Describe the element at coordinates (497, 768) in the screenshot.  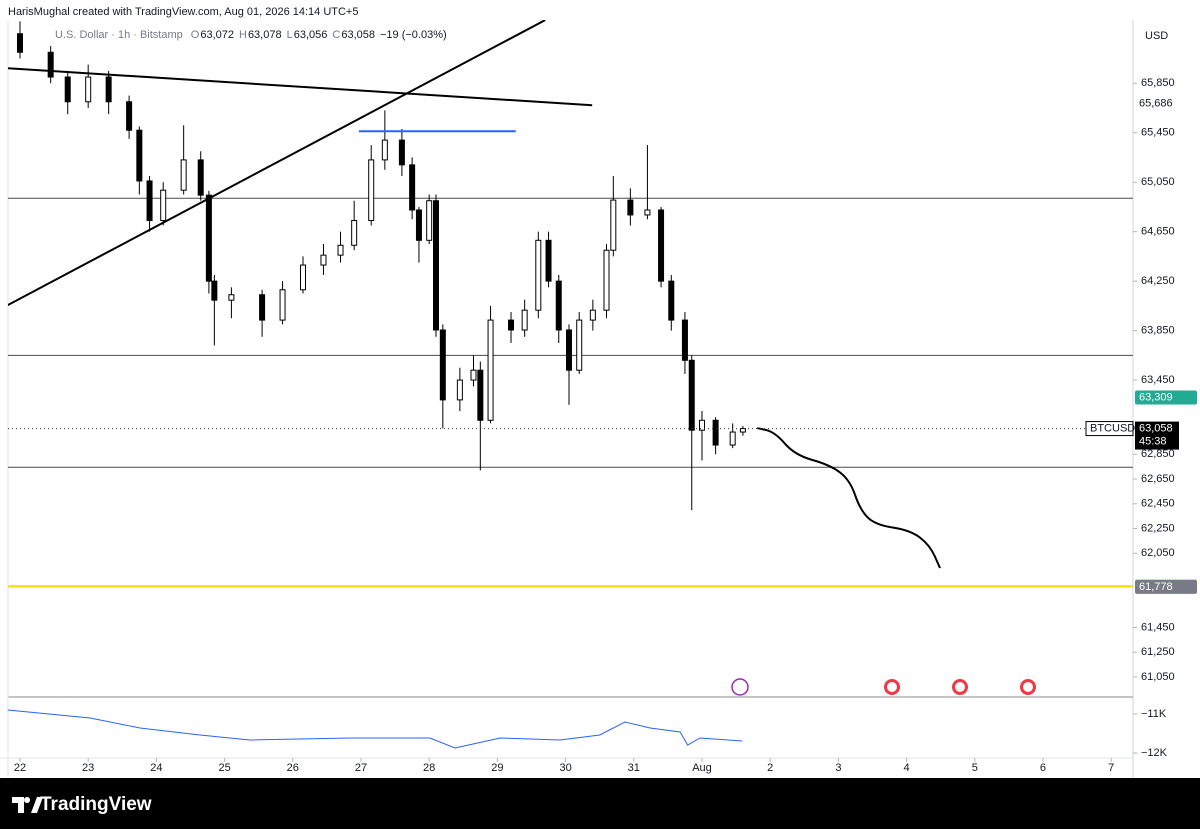
I see `x-tick-label: 29` at that location.